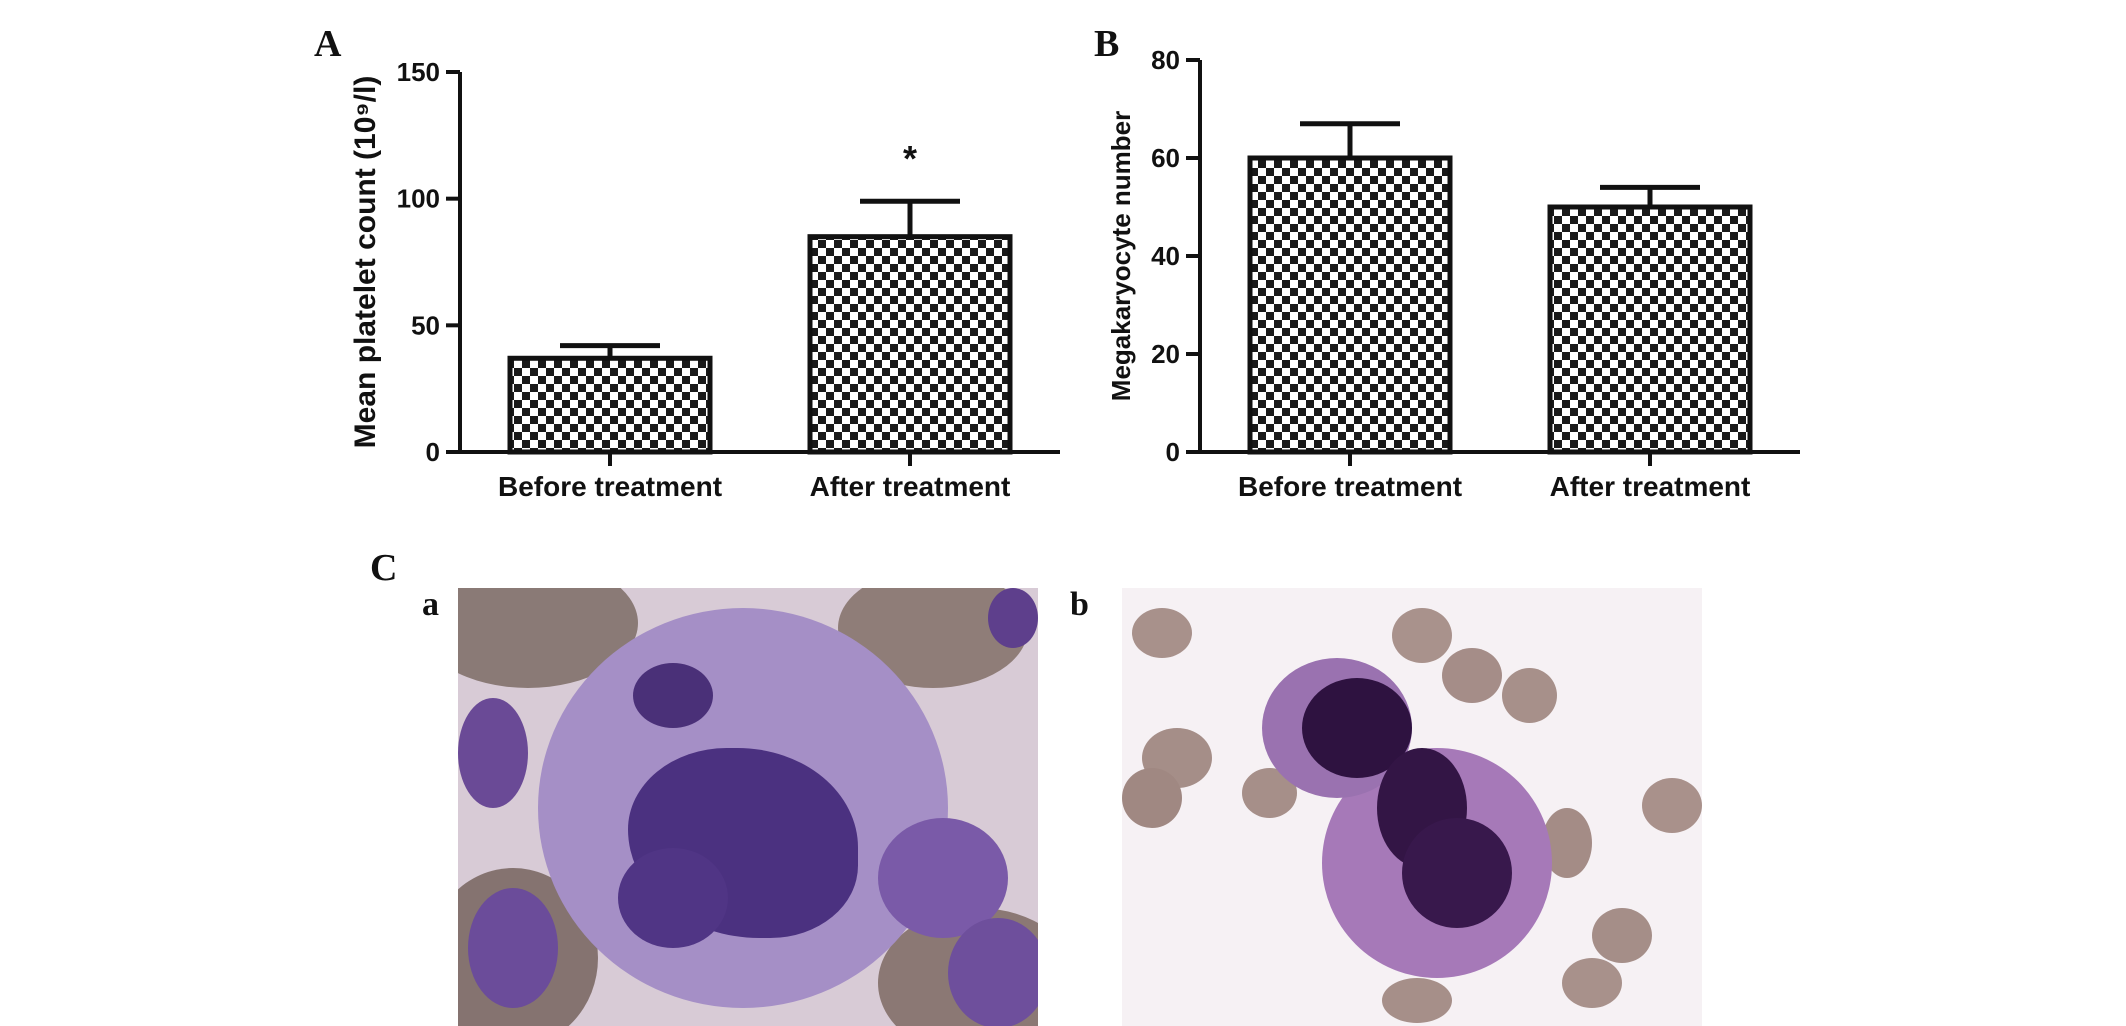 This screenshot has width=2126, height=1026. I want to click on significance-marker: *, so click(910, 158).